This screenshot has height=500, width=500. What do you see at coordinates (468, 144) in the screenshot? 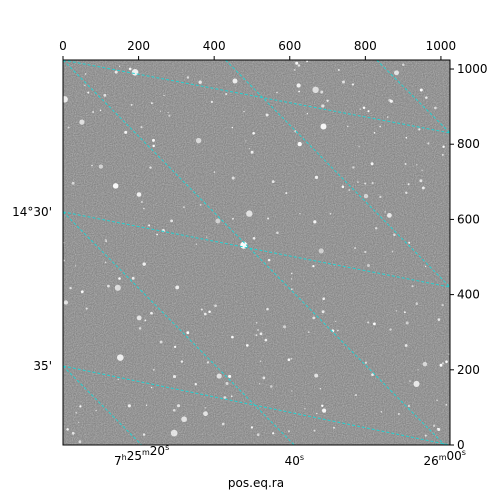
I see `right-tick-label: 800` at bounding box center [468, 144].